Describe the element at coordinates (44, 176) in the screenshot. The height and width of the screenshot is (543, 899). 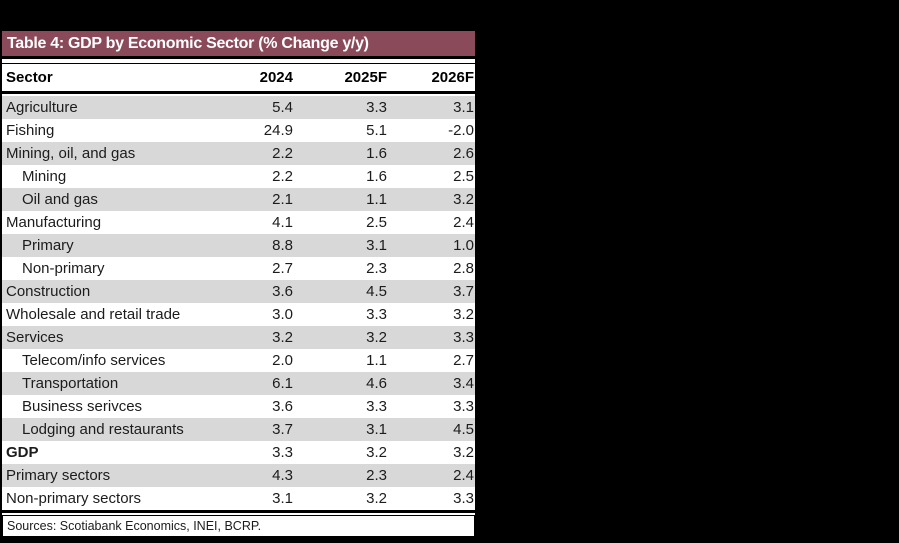
I see `sector-cell: Mining` at that location.